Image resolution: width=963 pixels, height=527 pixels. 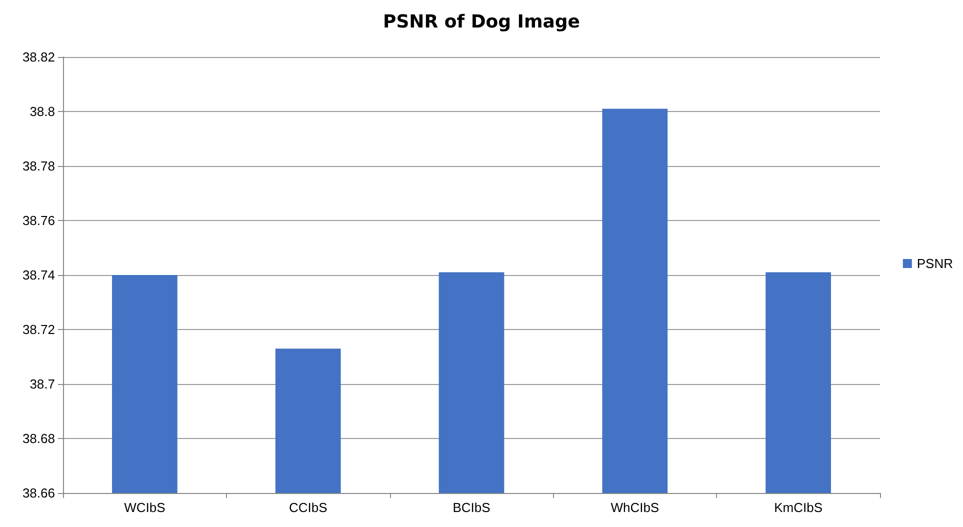 I want to click on x-tick-label: WCIbS, so click(x=145, y=507).